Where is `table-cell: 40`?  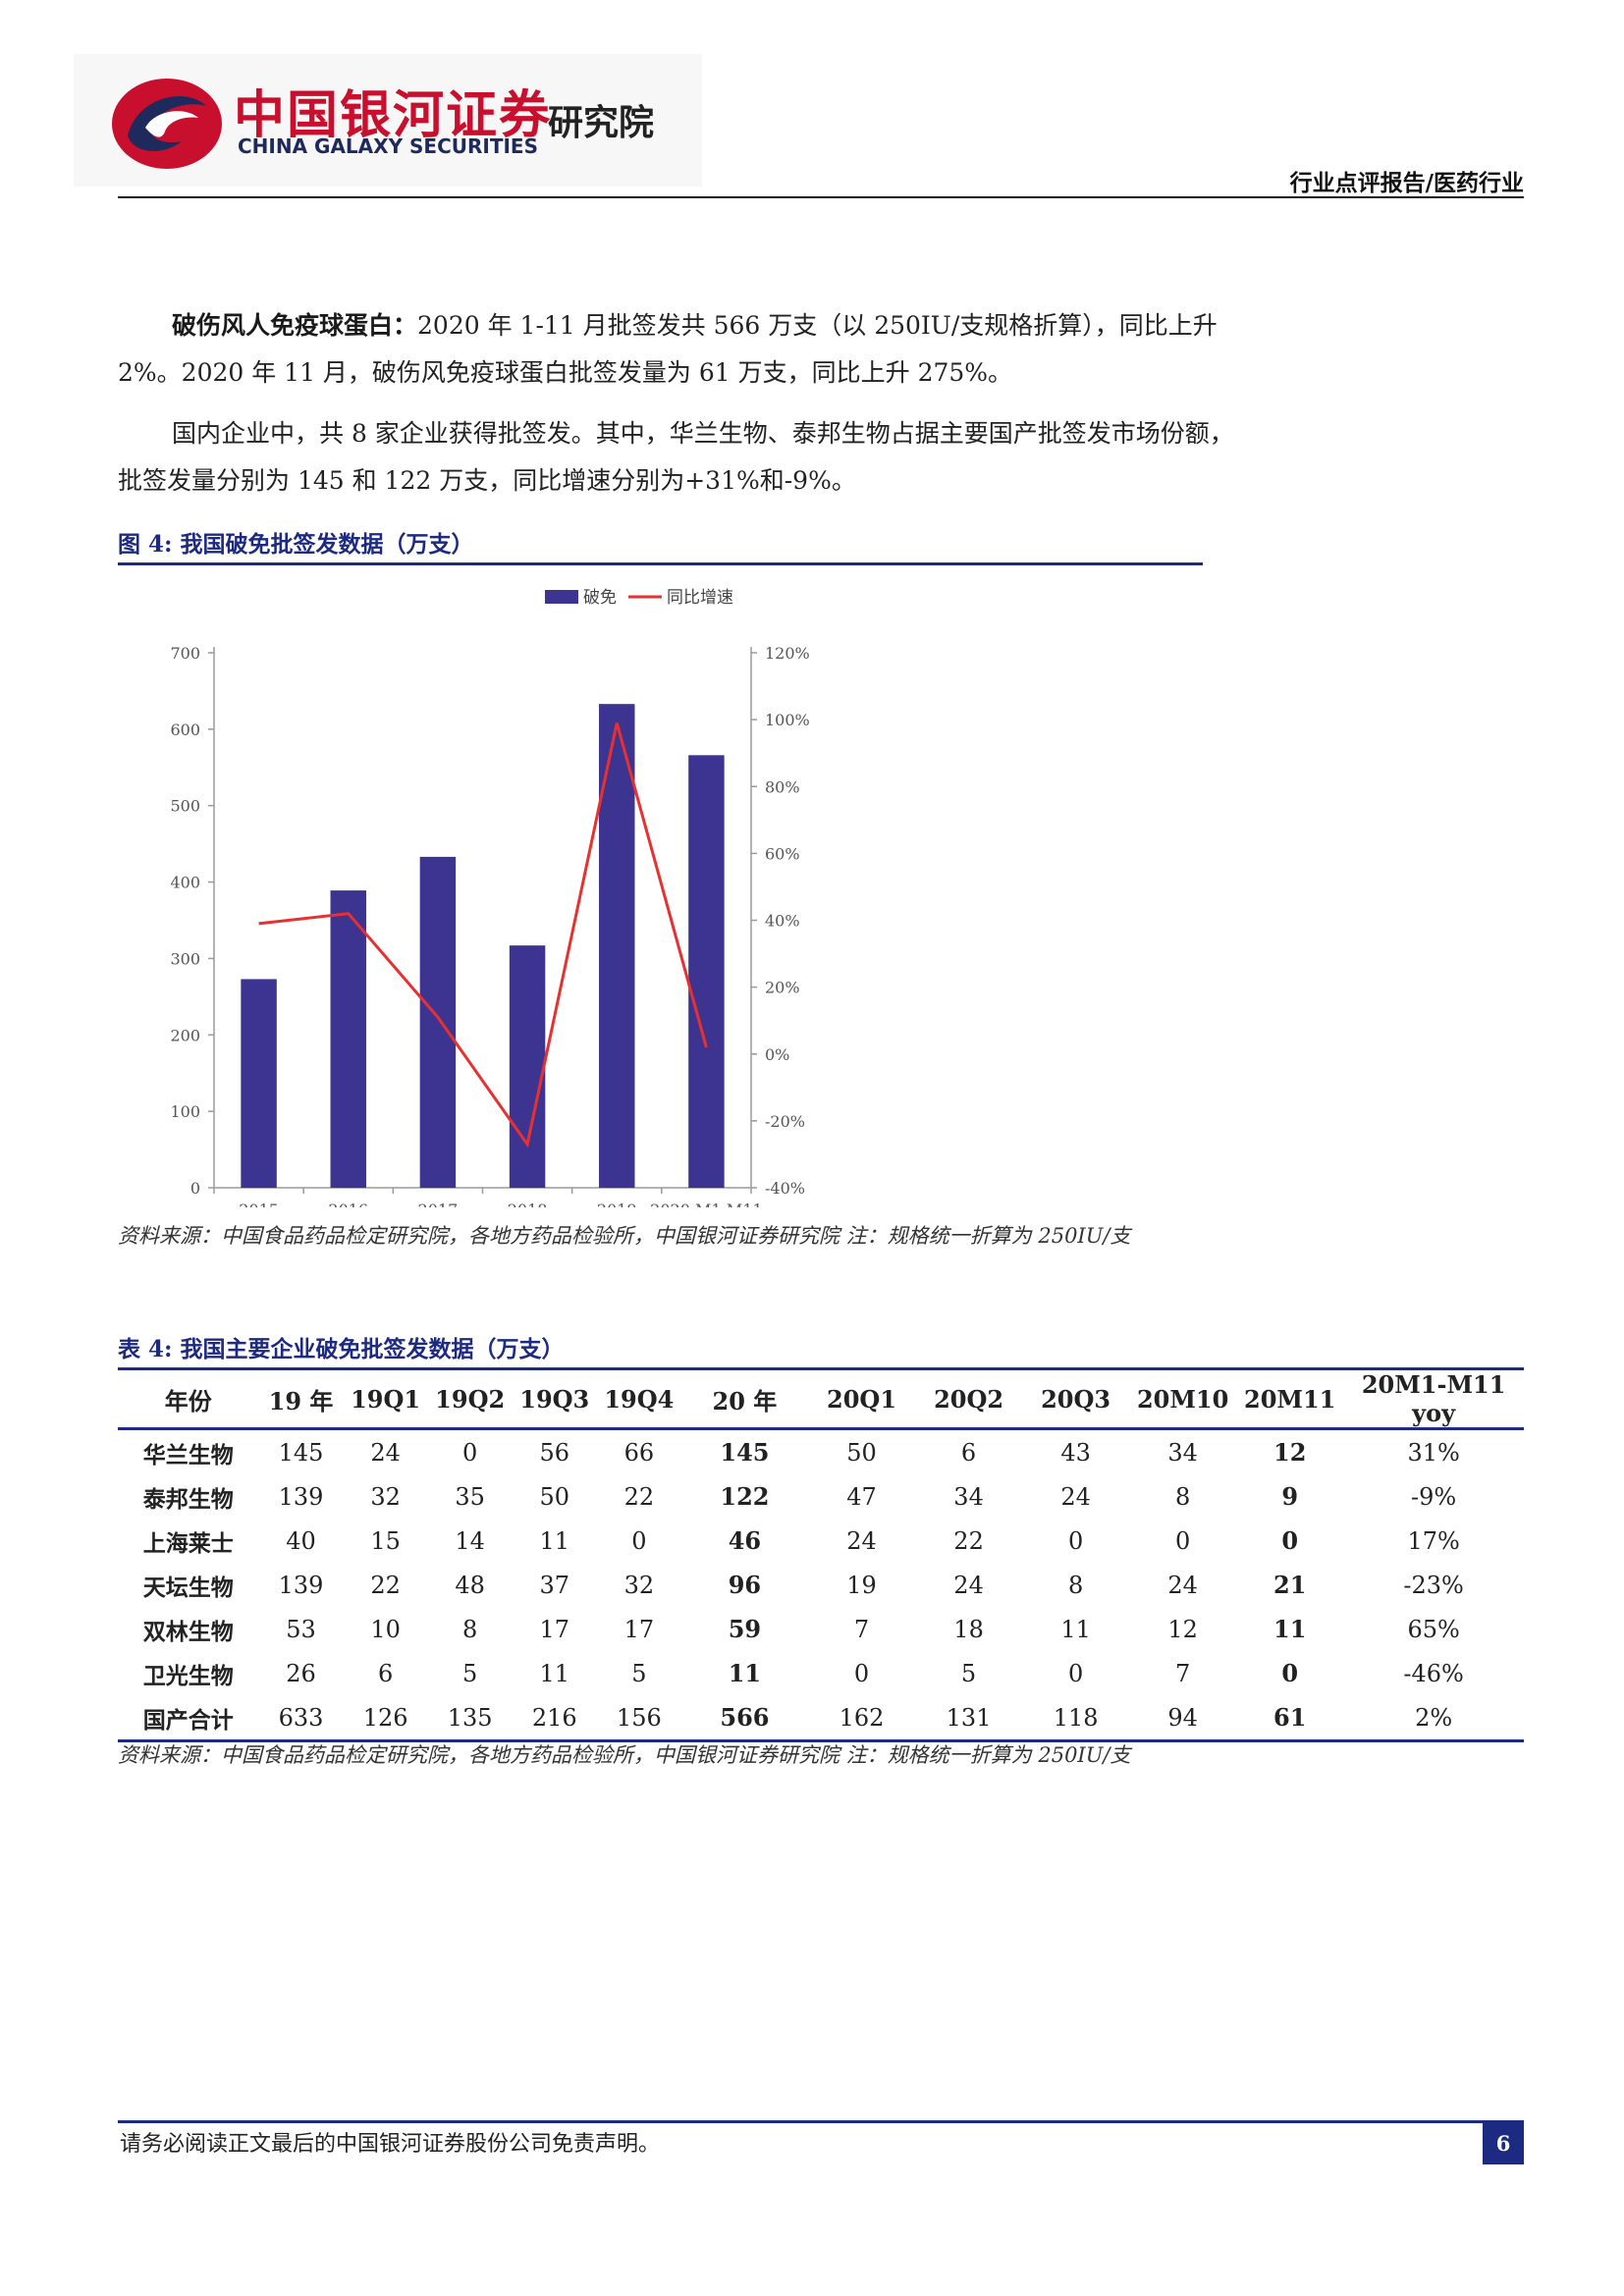 table-cell: 40 is located at coordinates (301, 1541).